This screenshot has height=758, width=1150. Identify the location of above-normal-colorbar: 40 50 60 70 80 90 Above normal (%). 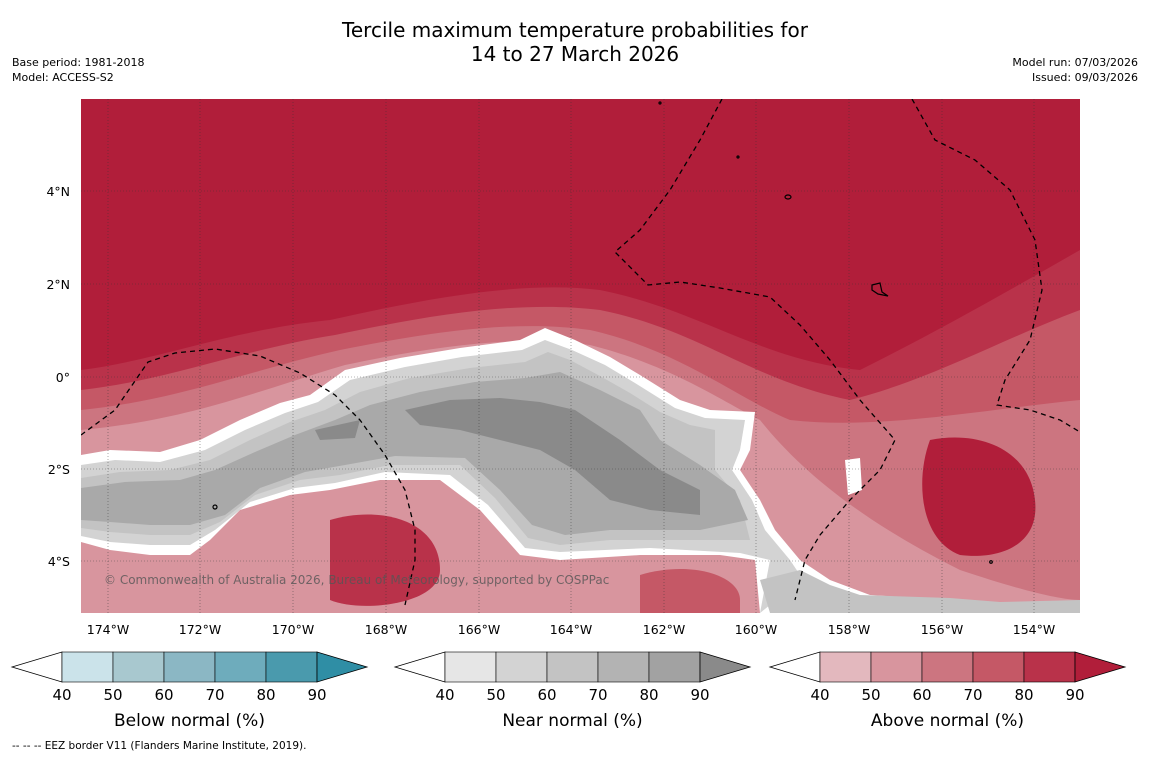
(947, 691).